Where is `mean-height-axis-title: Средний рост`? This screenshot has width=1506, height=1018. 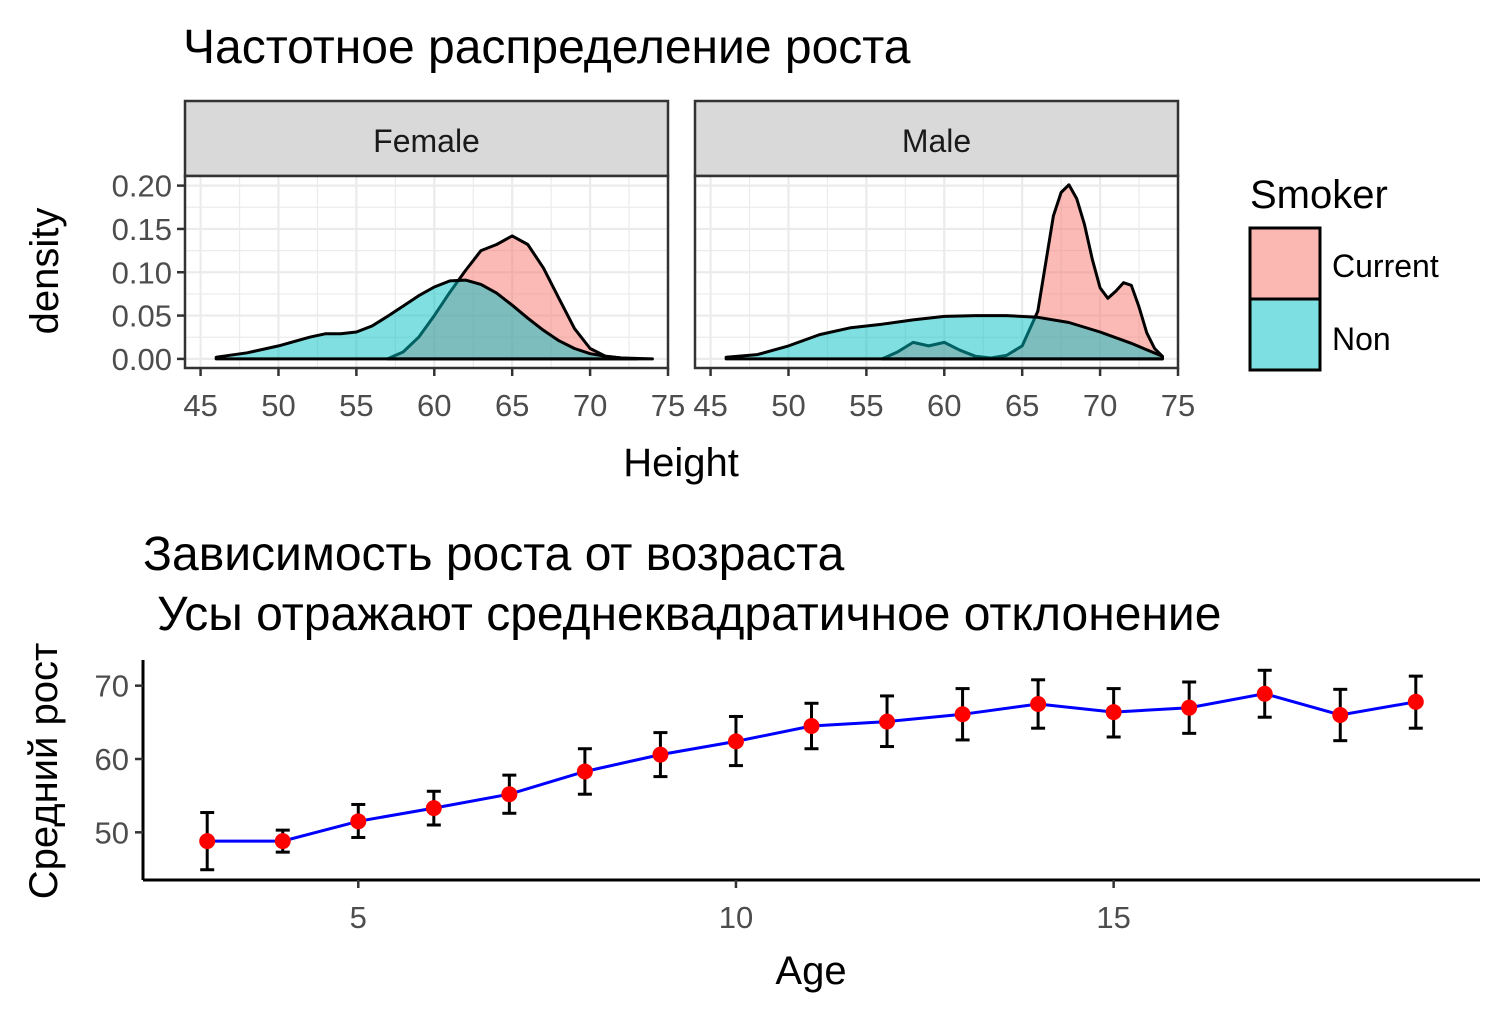 mean-height-axis-title: Средний рост is located at coordinates (44, 771).